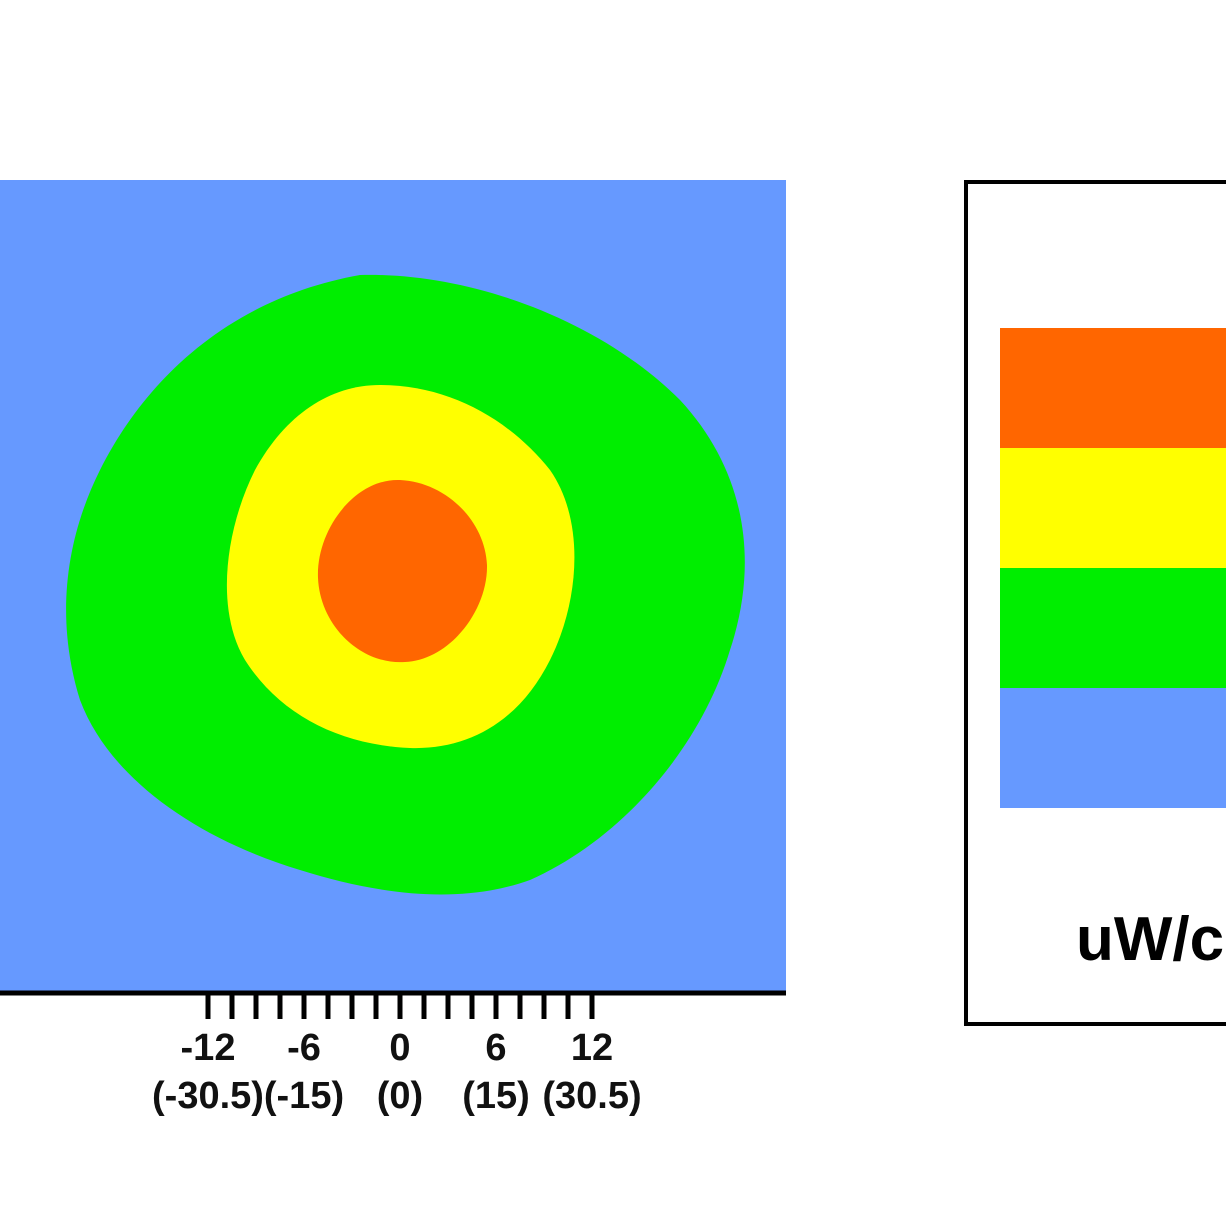 Image resolution: width=1226 pixels, height=1226 pixels. Describe the element at coordinates (208, 1048) in the screenshot. I see `x-tick-label: -12` at that location.